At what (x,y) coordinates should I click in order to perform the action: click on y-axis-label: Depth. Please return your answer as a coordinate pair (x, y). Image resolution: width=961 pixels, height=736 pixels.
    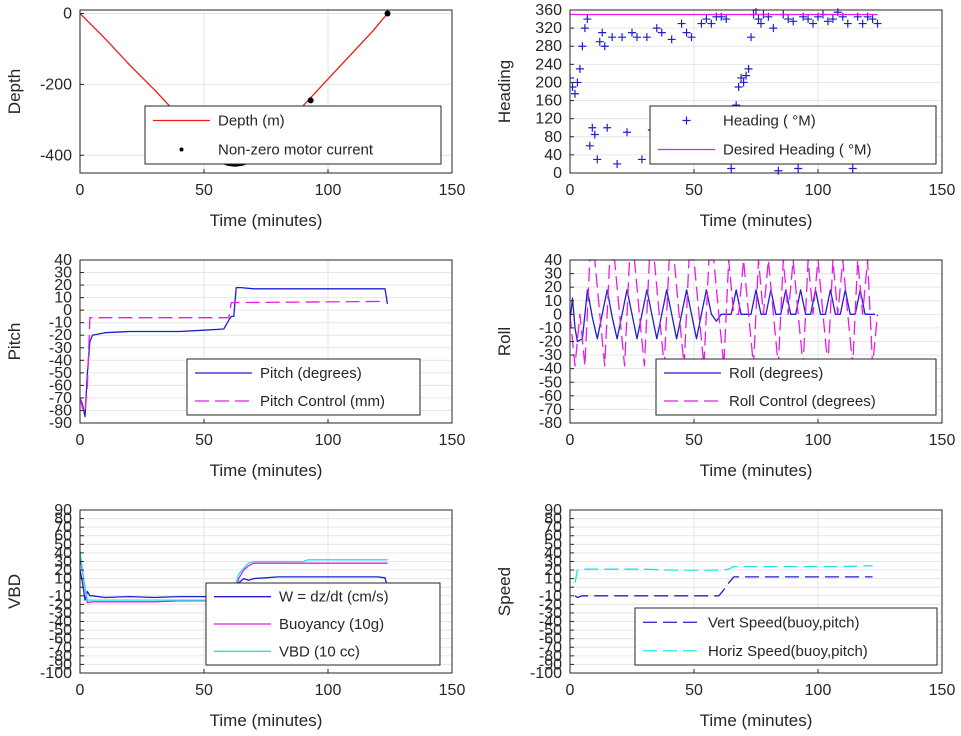
    Looking at the image, I should click on (14, 91).